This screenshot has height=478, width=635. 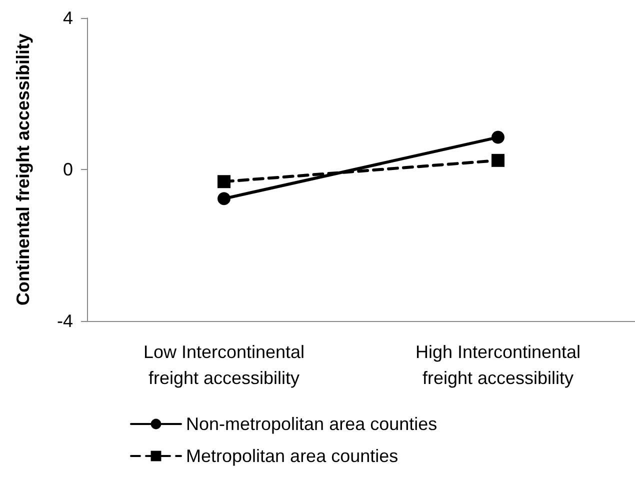 What do you see at coordinates (312, 424) in the screenshot?
I see `legend-label: Non-metropolitan area counties` at bounding box center [312, 424].